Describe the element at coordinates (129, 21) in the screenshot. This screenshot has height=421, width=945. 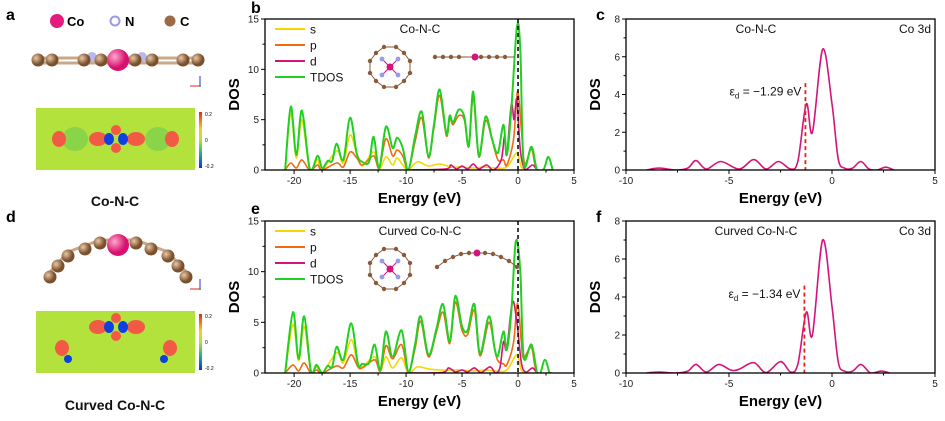
I see `legend-n: N` at that location.